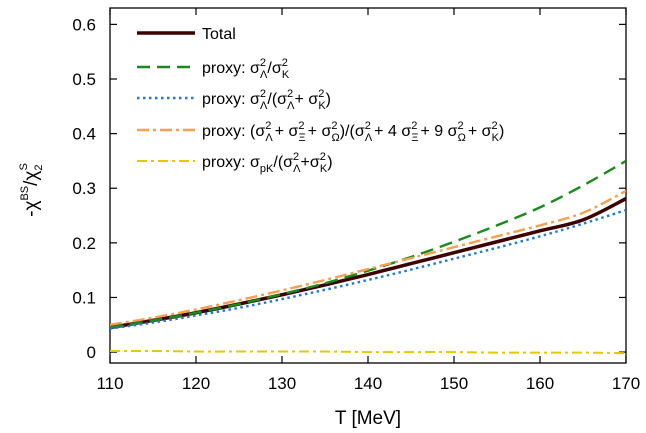  What do you see at coordinates (368, 418) in the screenshot?
I see `x-axis-title: T [MeV]` at bounding box center [368, 418].